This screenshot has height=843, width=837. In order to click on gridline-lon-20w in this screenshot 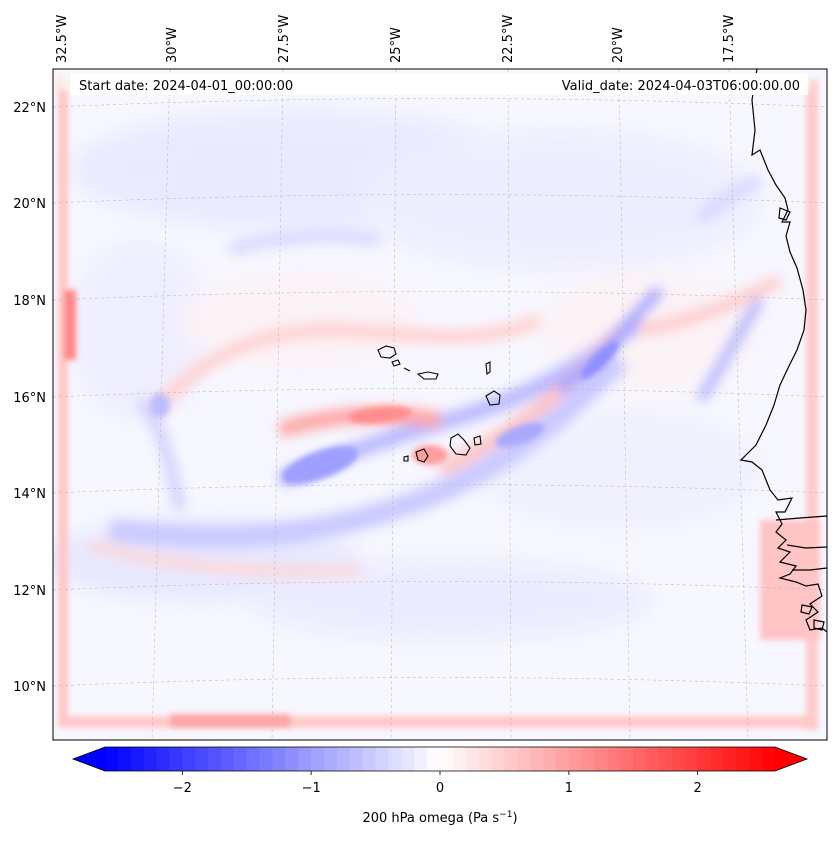, I will do `click(624, 404)`.